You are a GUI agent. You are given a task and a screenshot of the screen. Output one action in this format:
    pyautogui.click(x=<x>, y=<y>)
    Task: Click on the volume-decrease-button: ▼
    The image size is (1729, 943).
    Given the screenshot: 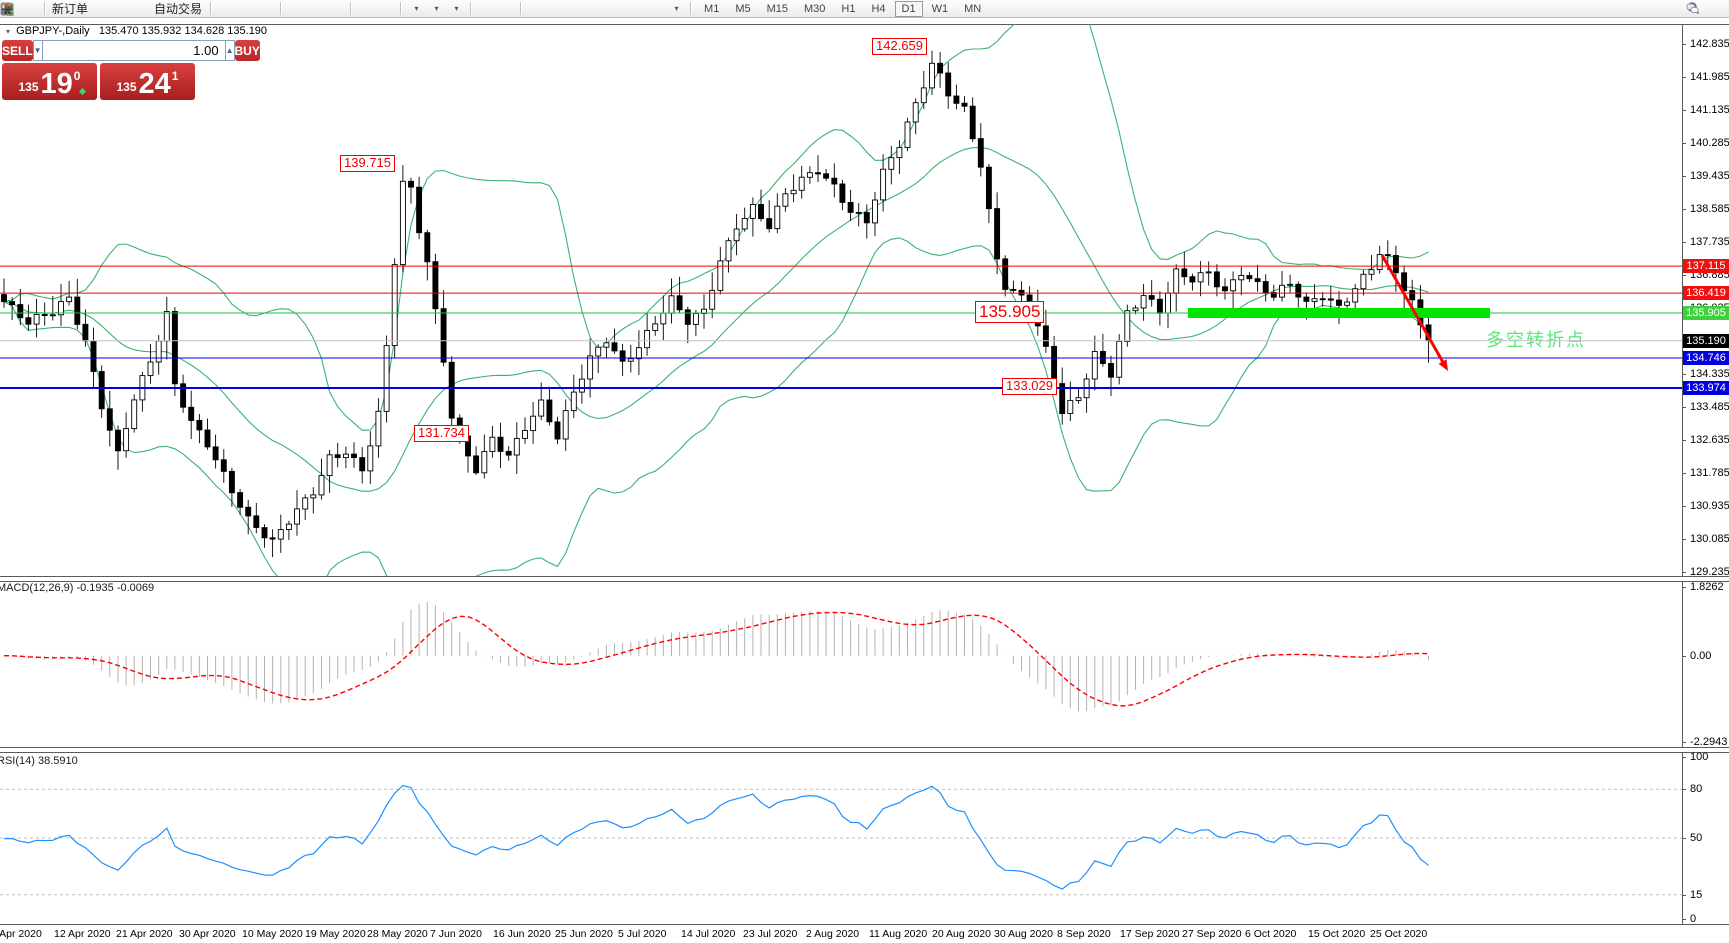 What is the action you would take?
    pyautogui.click(x=37, y=50)
    